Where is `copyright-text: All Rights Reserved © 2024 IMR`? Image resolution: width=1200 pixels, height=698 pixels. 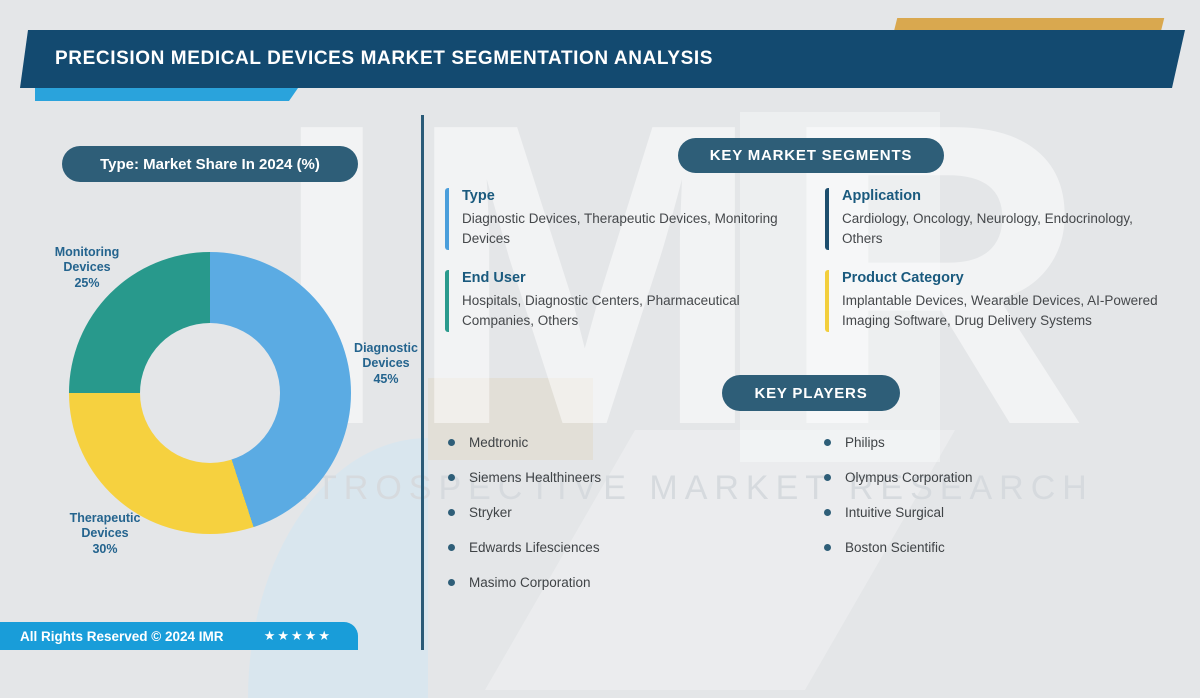
copyright-text: All Rights Reserved © 2024 IMR is located at coordinates (122, 636).